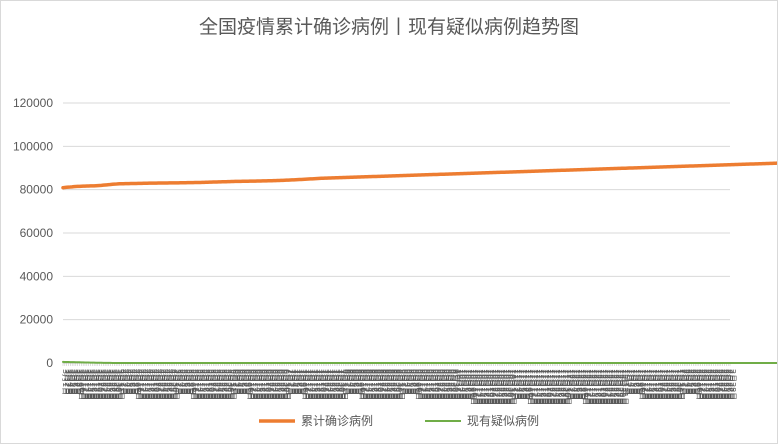 Image resolution: width=778 pixels, height=444 pixels. I want to click on x-tick-label: 12月29日, so click(620, 387).